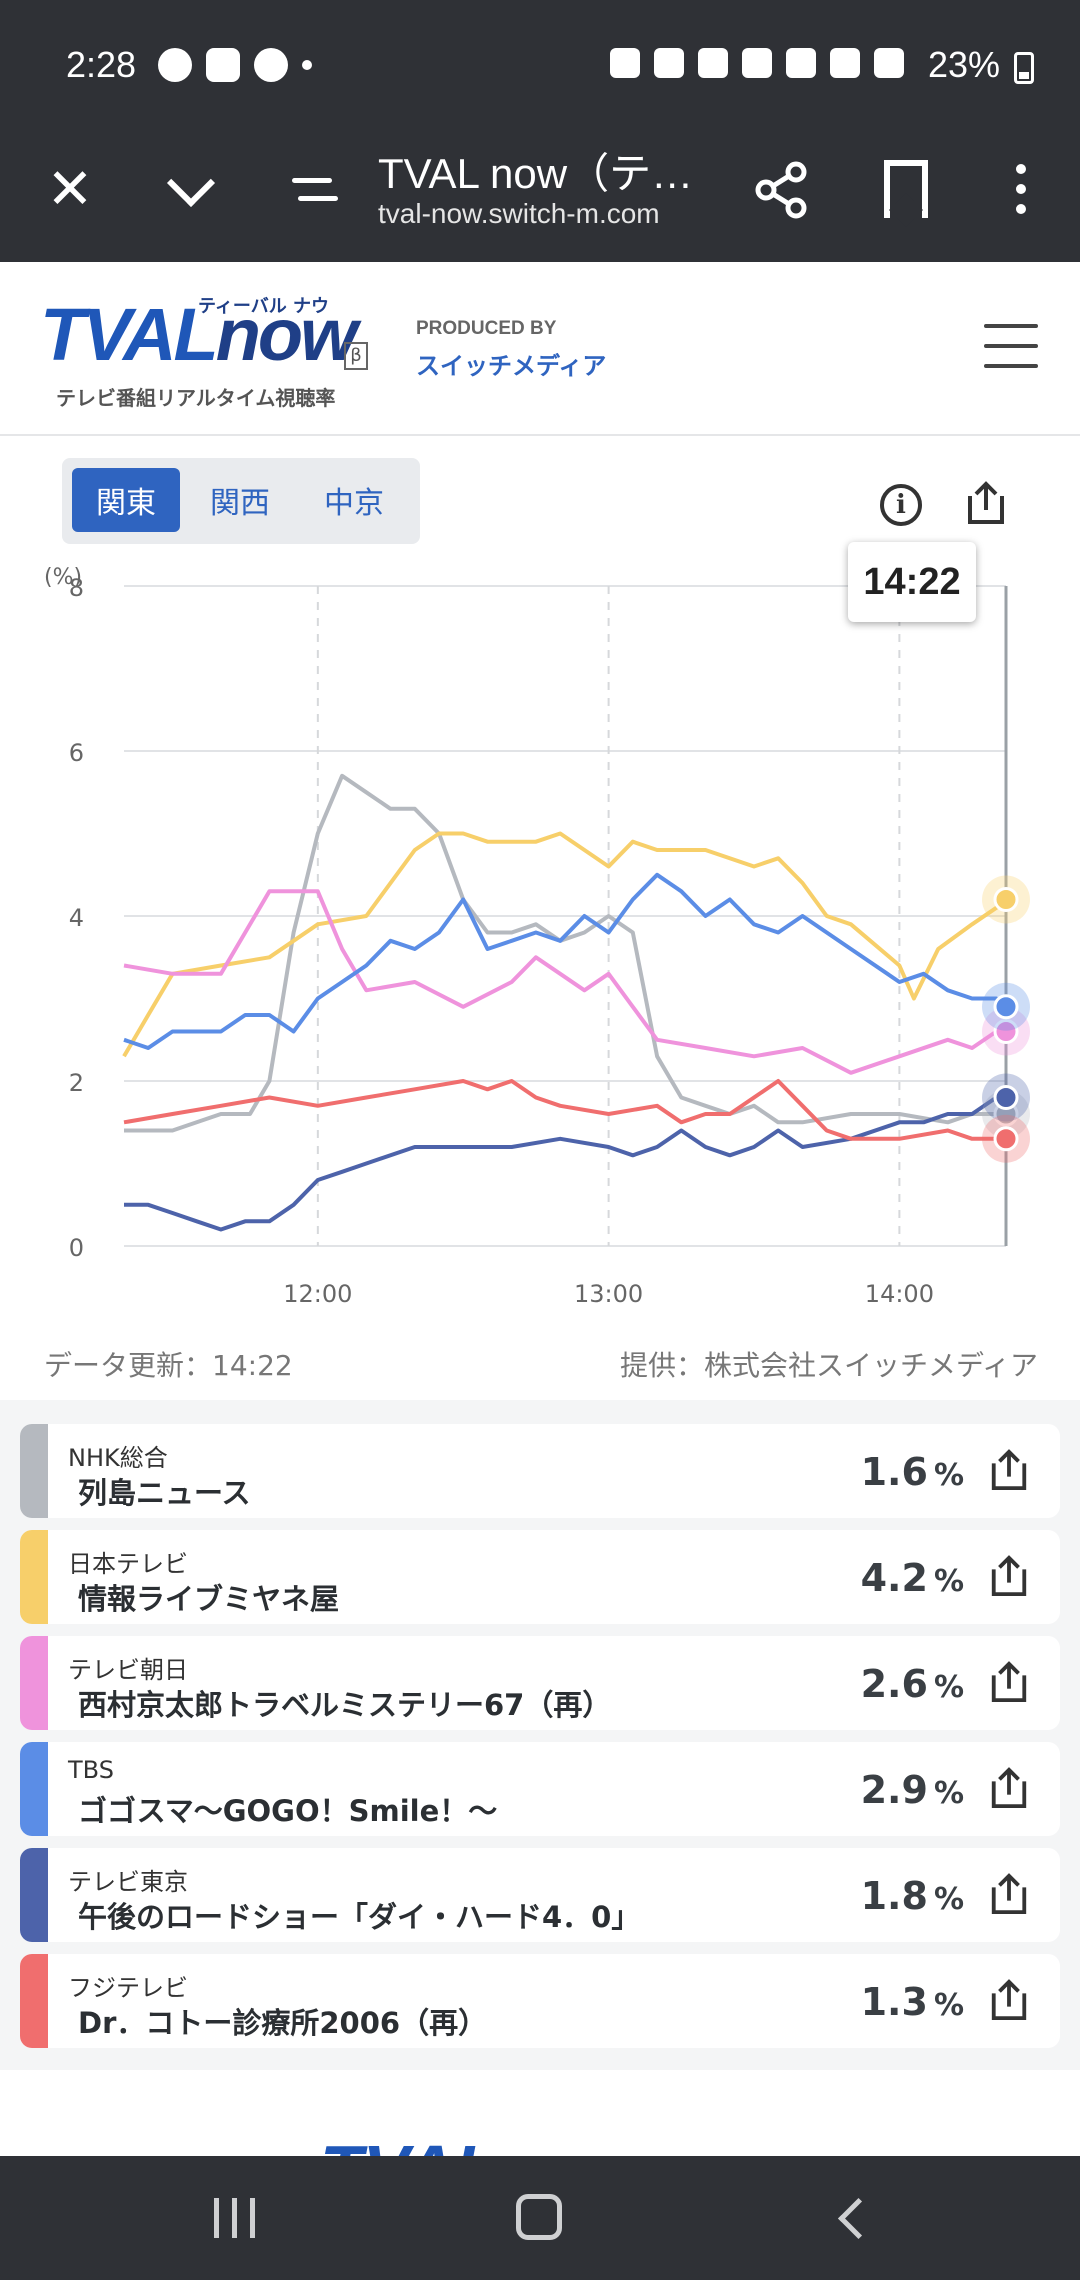 Image resolution: width=1080 pixels, height=2280 pixels. What do you see at coordinates (540, 1577) in the screenshot?
I see `station-row: 日本テレビ 情報ライブミヤネ屋 4.2%` at bounding box center [540, 1577].